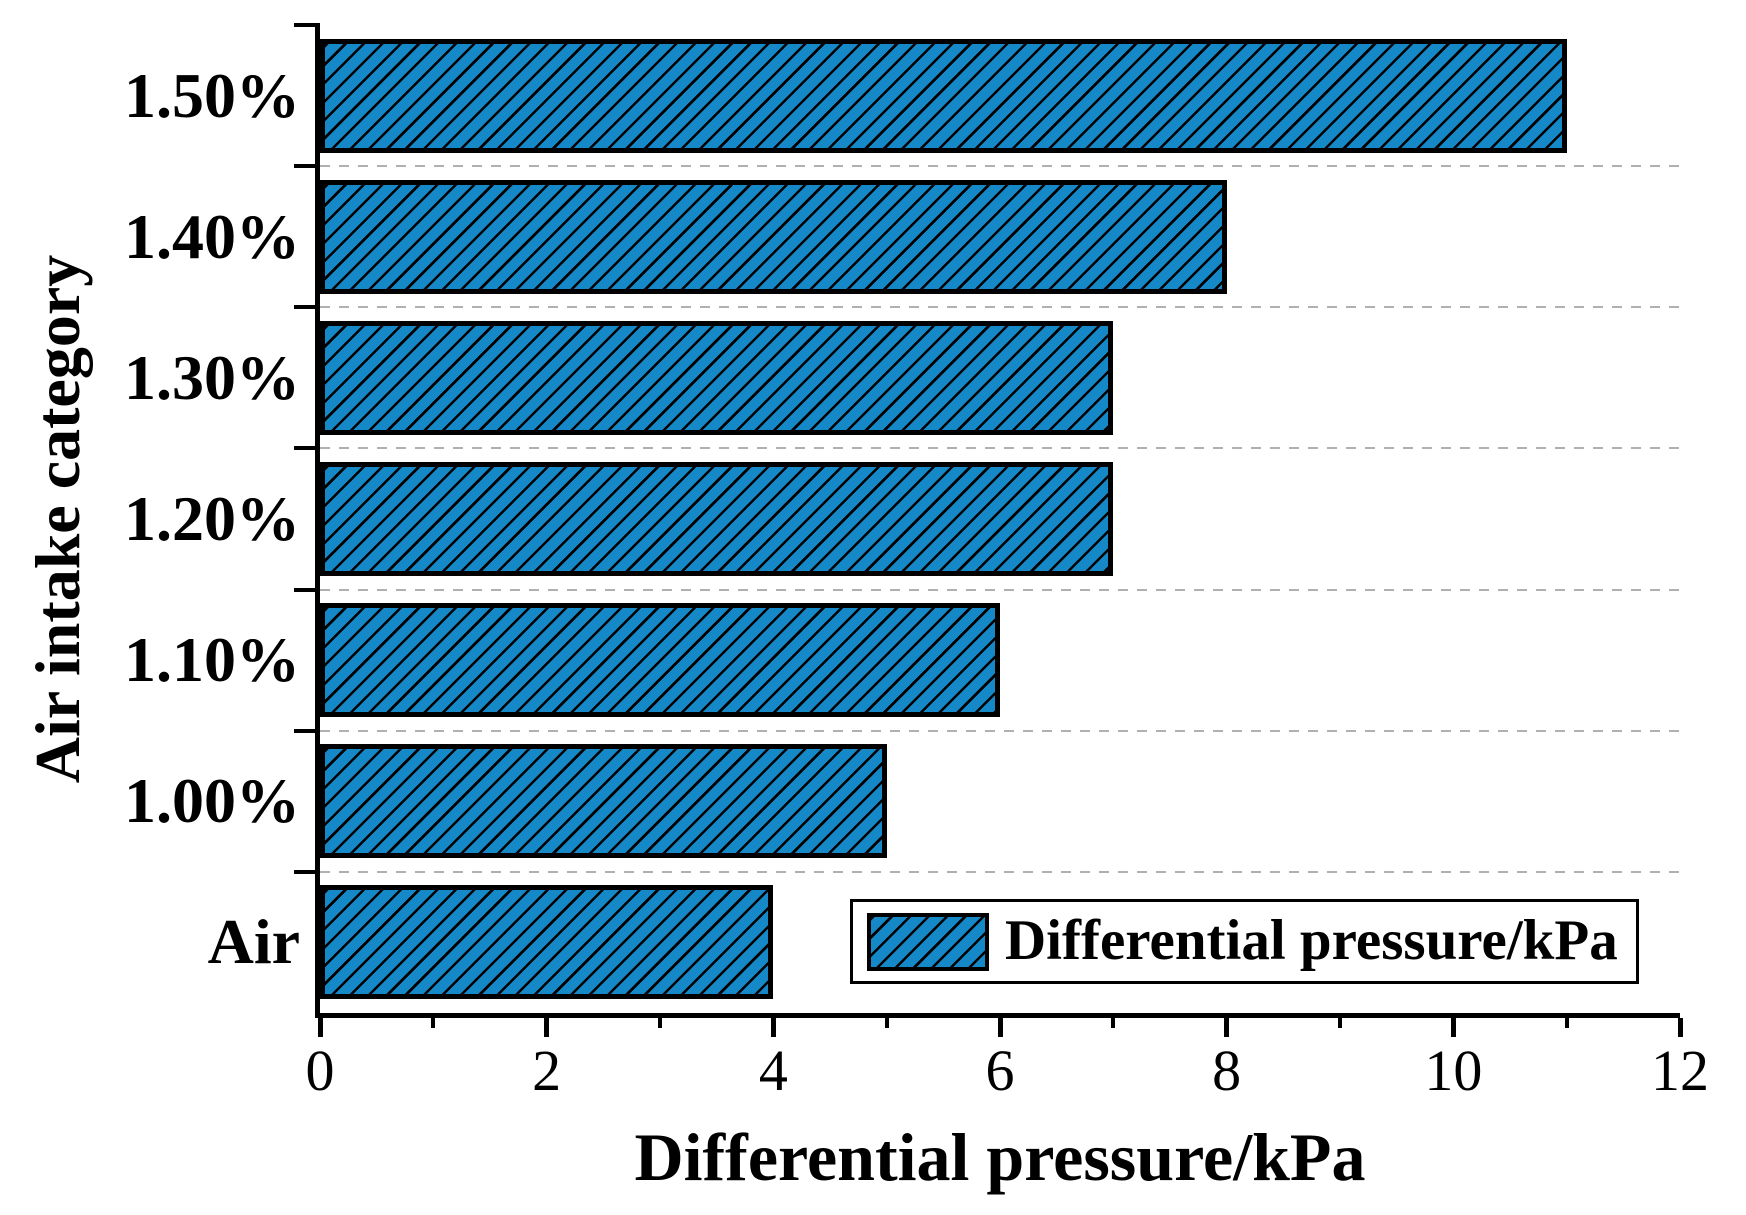 The image size is (1746, 1215). Describe the element at coordinates (320, 1070) in the screenshot. I see `x-tick-label: 0` at that location.